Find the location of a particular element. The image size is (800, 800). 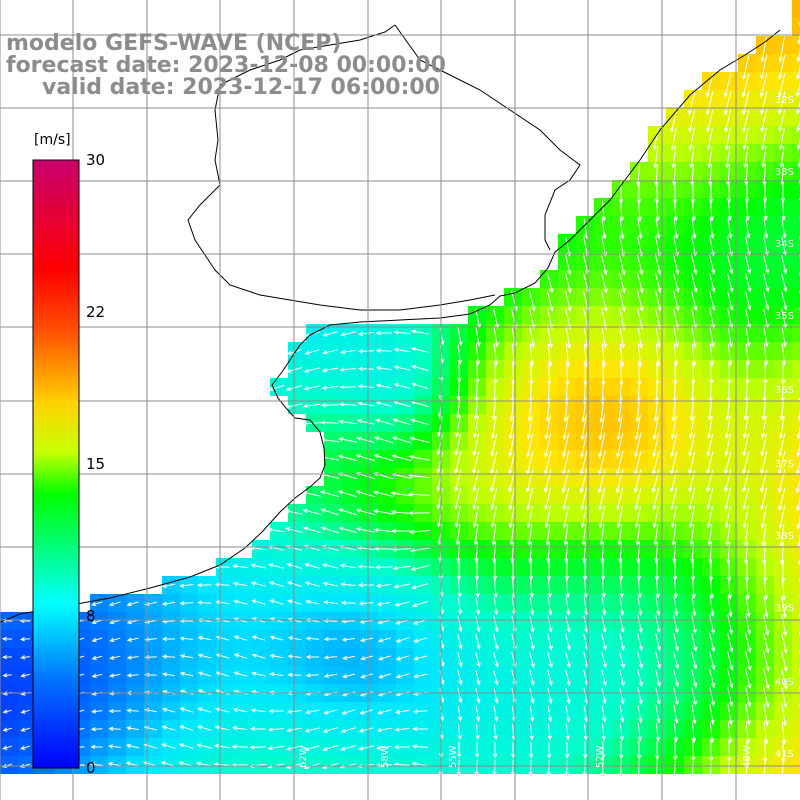

lon-label: 55W is located at coordinates (453, 756).